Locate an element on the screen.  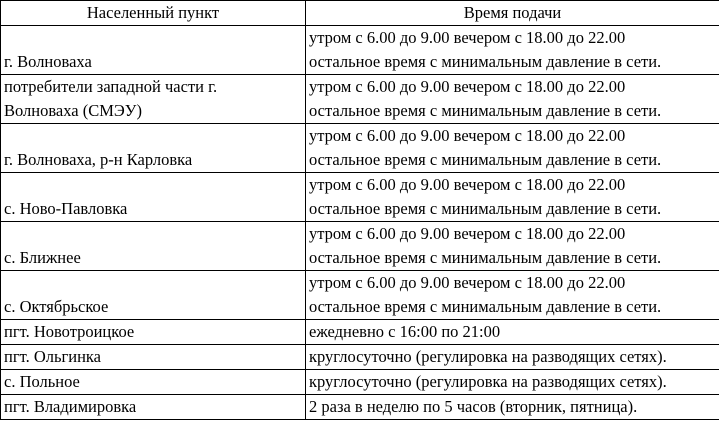
header-row: Населенный пункт Время подачи is located at coordinates (359, 13).